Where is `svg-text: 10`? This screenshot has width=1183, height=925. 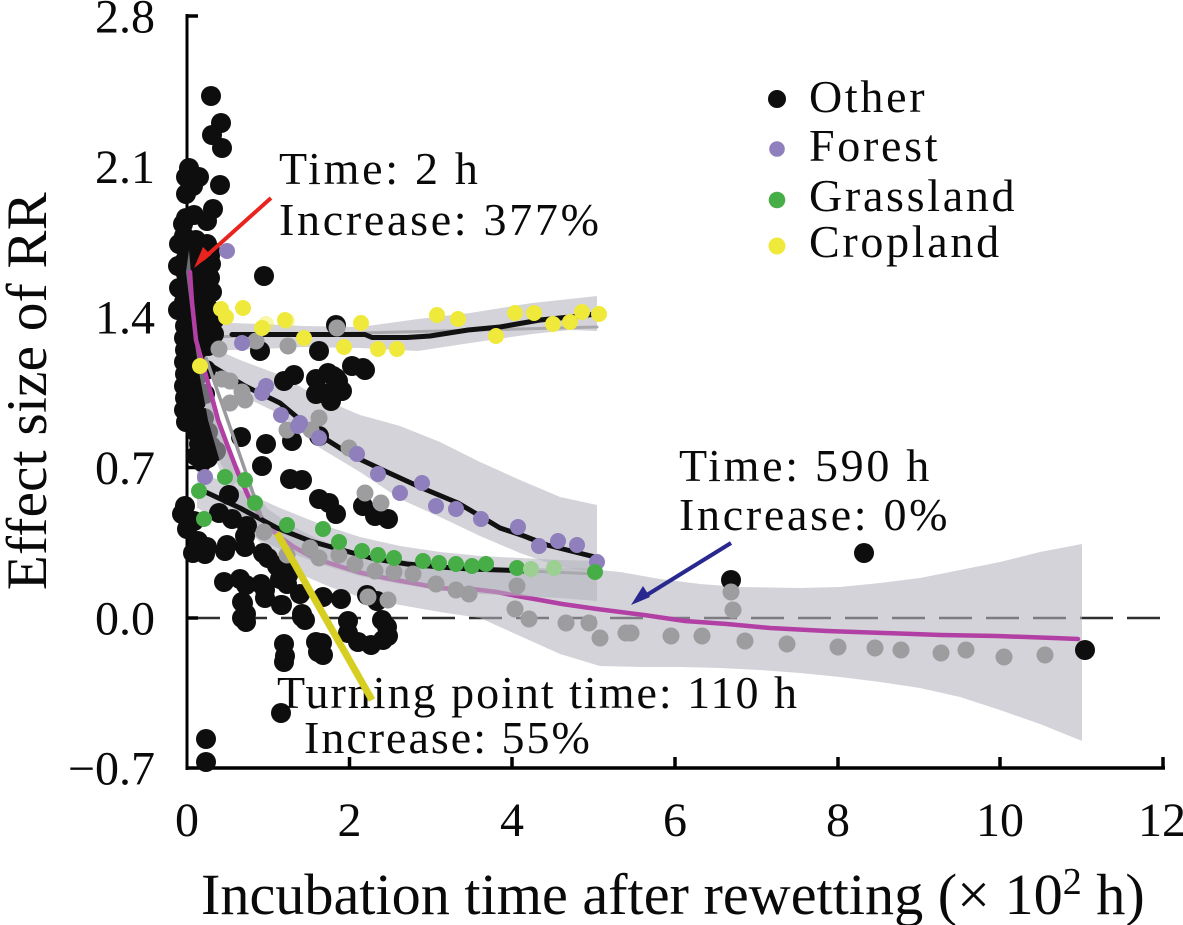
svg-text: 10 is located at coordinates (1000, 820).